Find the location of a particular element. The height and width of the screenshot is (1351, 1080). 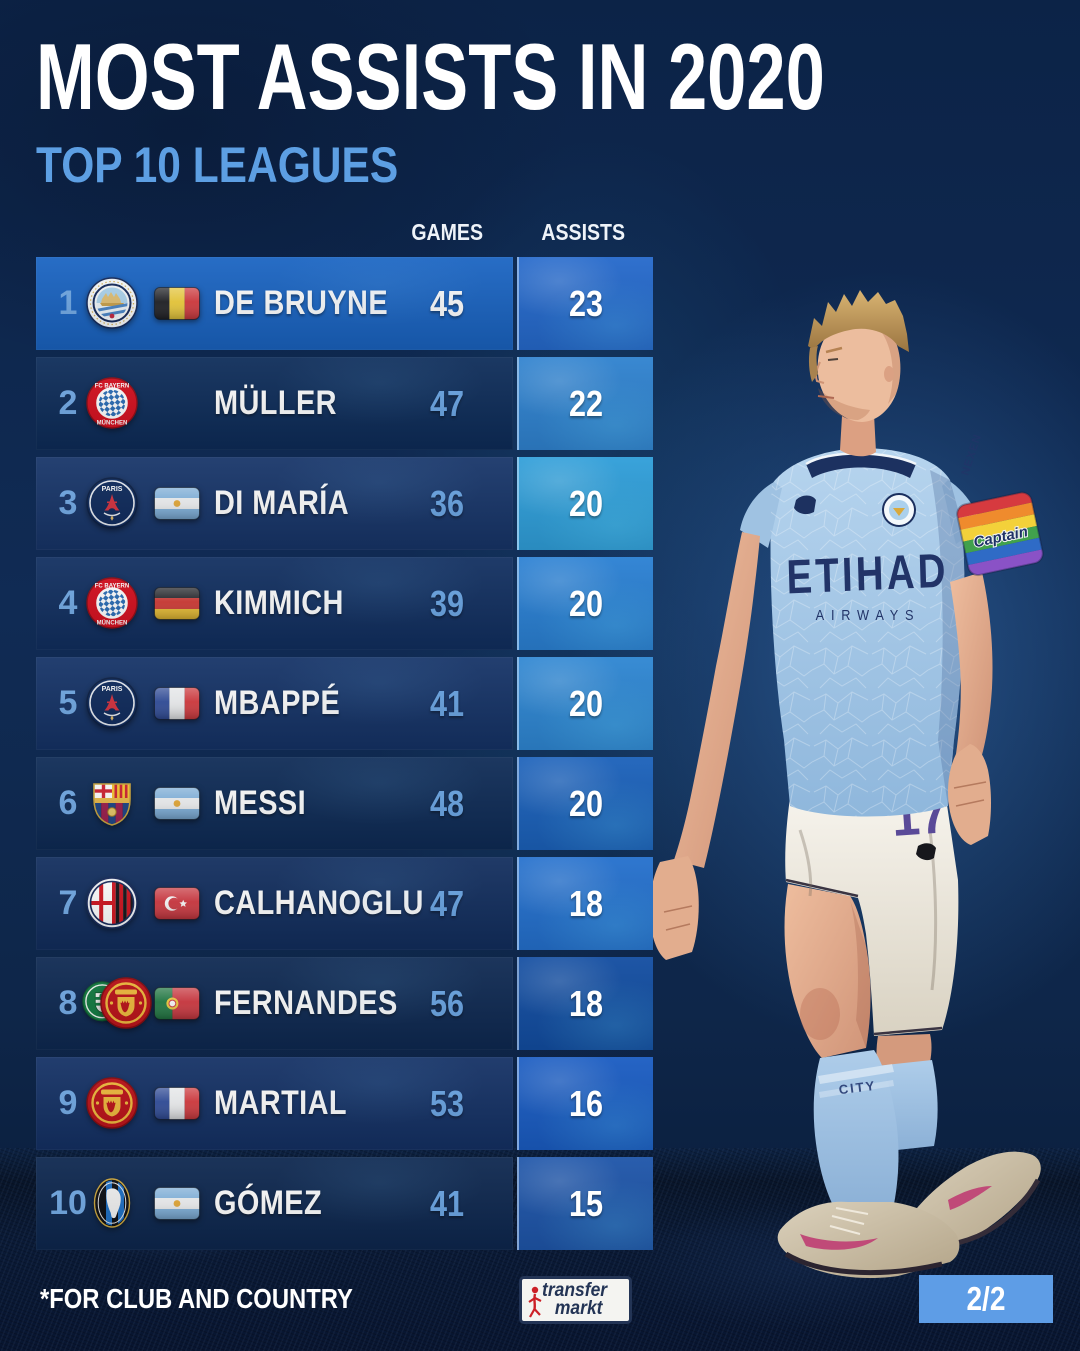

player-name: FERNANDES is located at coordinates (306, 1003).